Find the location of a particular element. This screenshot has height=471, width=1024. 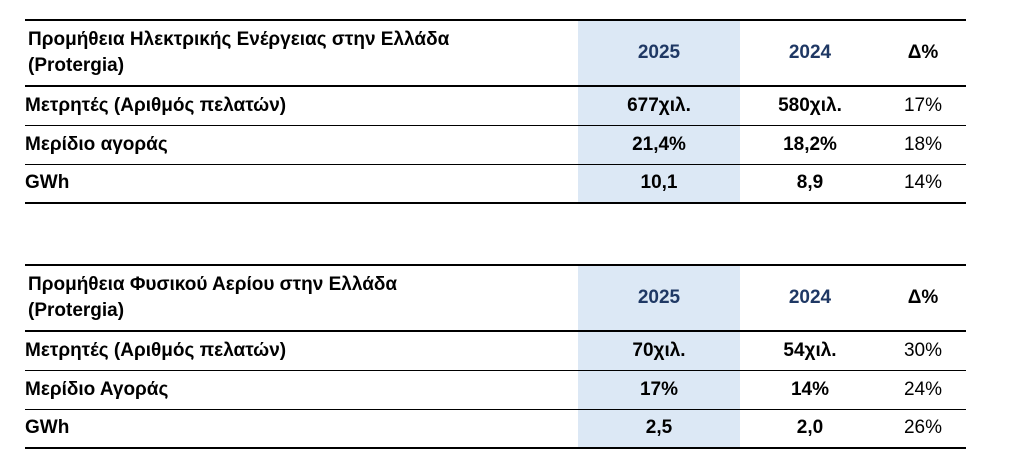

value-2025: 21,4% is located at coordinates (659, 145).